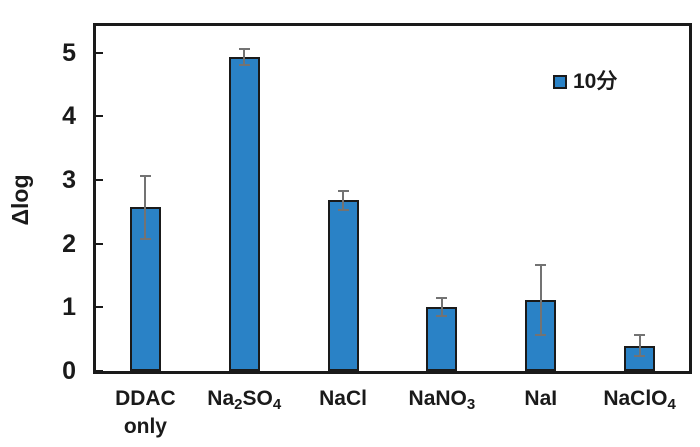  What do you see at coordinates (442, 400) in the screenshot?
I see `x-axis-label-nano3: NaNO3` at bounding box center [442, 400].